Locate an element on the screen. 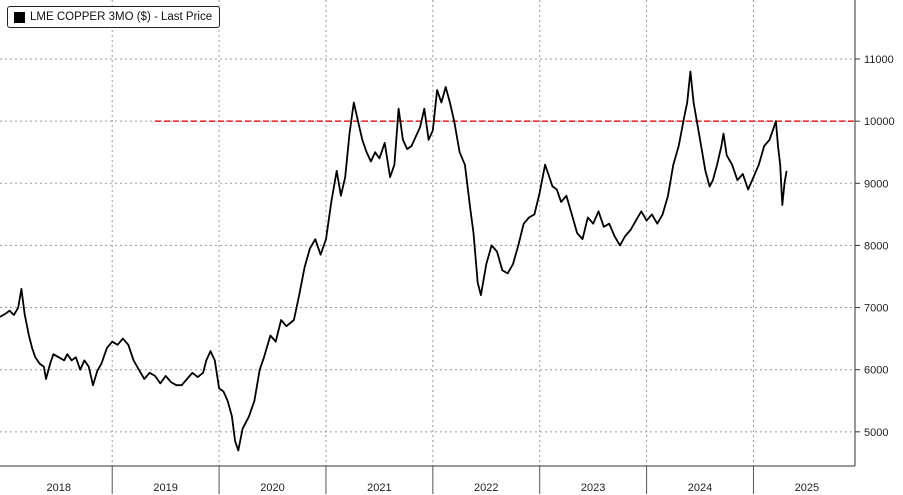  x-tick-label: 2020 is located at coordinates (272, 488).